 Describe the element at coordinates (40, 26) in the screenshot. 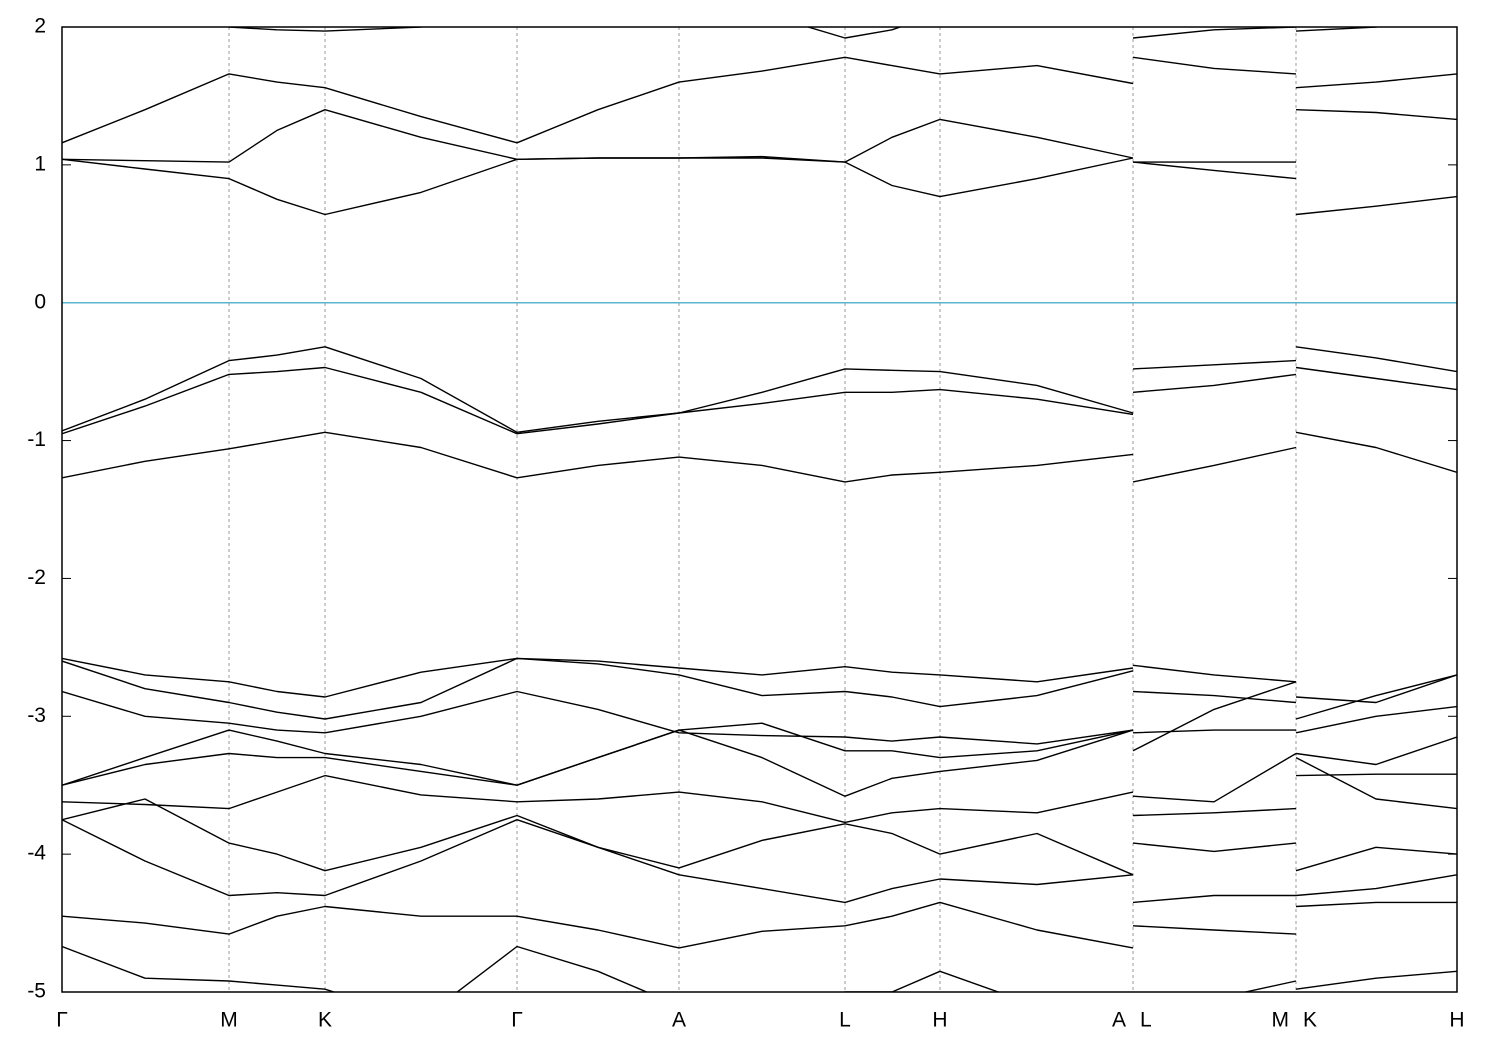

I see `y-tick-label: 2` at that location.